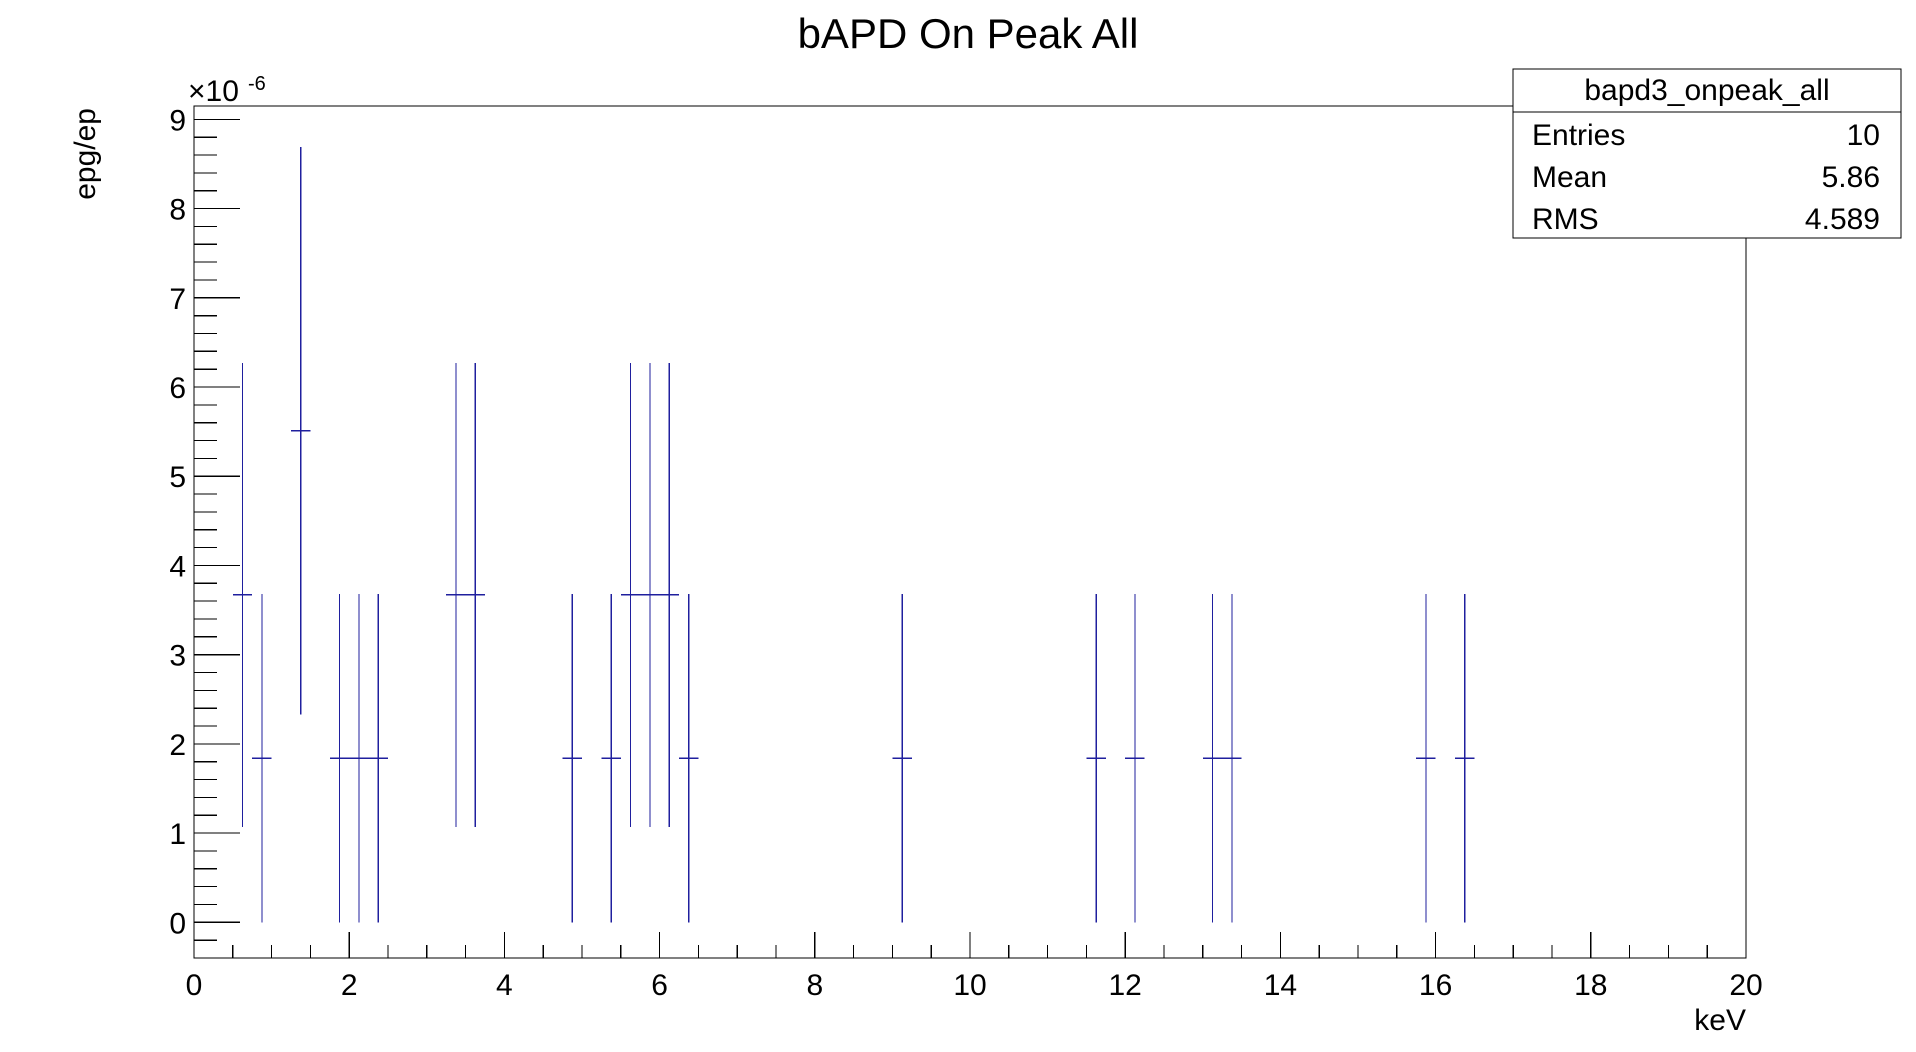 This screenshot has width=1916, height=1052. I want to click on x-tick-label: 16, so click(1435, 985).